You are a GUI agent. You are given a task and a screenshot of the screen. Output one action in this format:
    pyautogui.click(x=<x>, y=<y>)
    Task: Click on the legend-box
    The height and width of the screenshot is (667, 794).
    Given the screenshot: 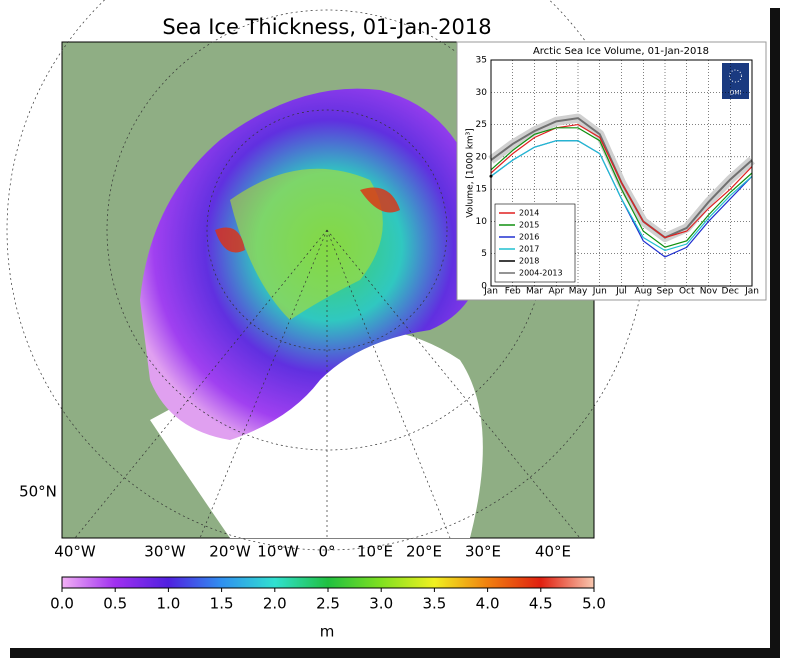 What is the action you would take?
    pyautogui.click(x=535, y=243)
    